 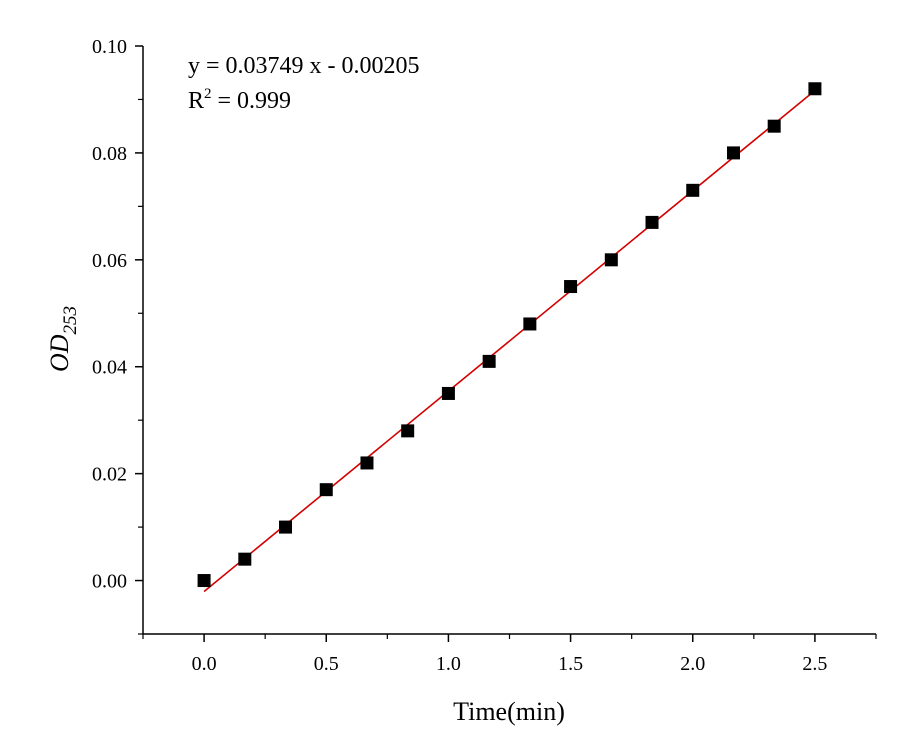 What do you see at coordinates (509, 711) in the screenshot?
I see `x-axis-title: Time(min)` at bounding box center [509, 711].